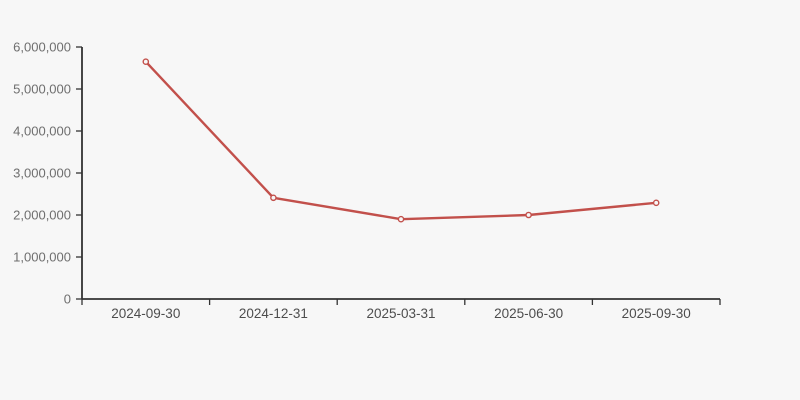 This screenshot has width=800, height=400. Describe the element at coordinates (528, 313) in the screenshot. I see `x-axis-tick-label: 2025-06-30` at that location.